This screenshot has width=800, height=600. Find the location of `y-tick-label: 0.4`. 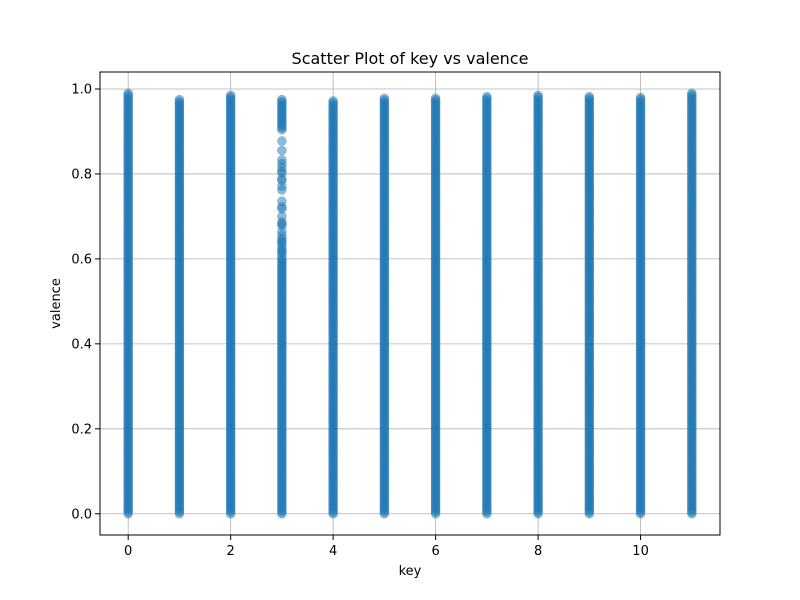

y-tick-label: 0.4 is located at coordinates (81, 344).